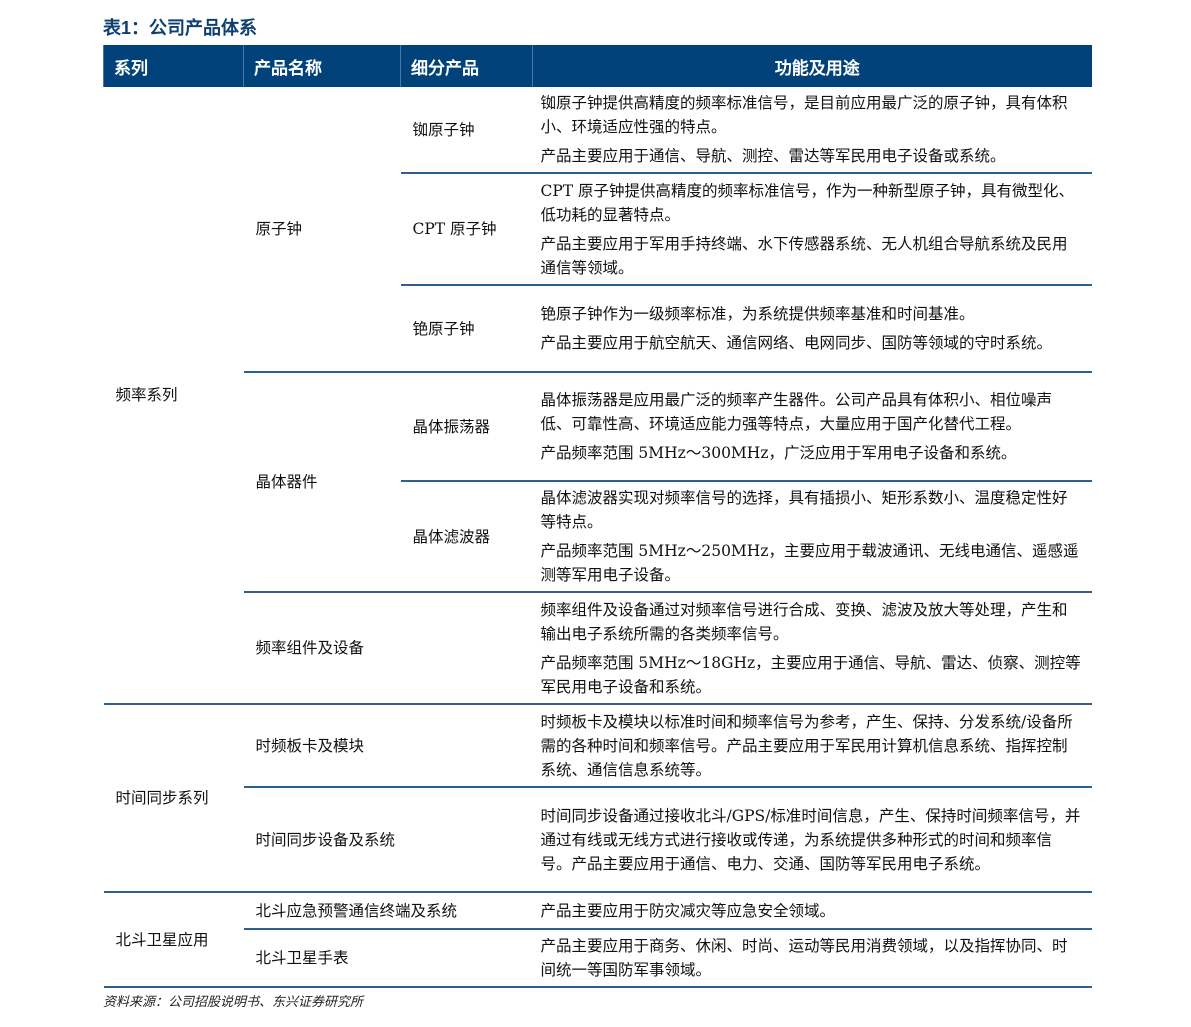 The height and width of the screenshot is (1027, 1191). Describe the element at coordinates (322, 66) in the screenshot. I see `header-product: 产品名称` at that location.